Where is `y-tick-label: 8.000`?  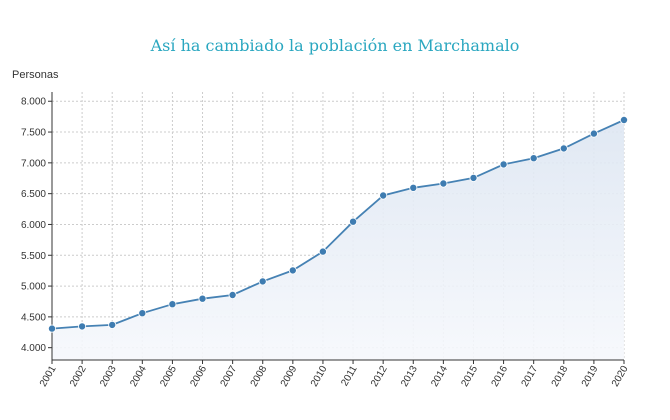 y-tick-label: 8.000 is located at coordinates (33, 102).